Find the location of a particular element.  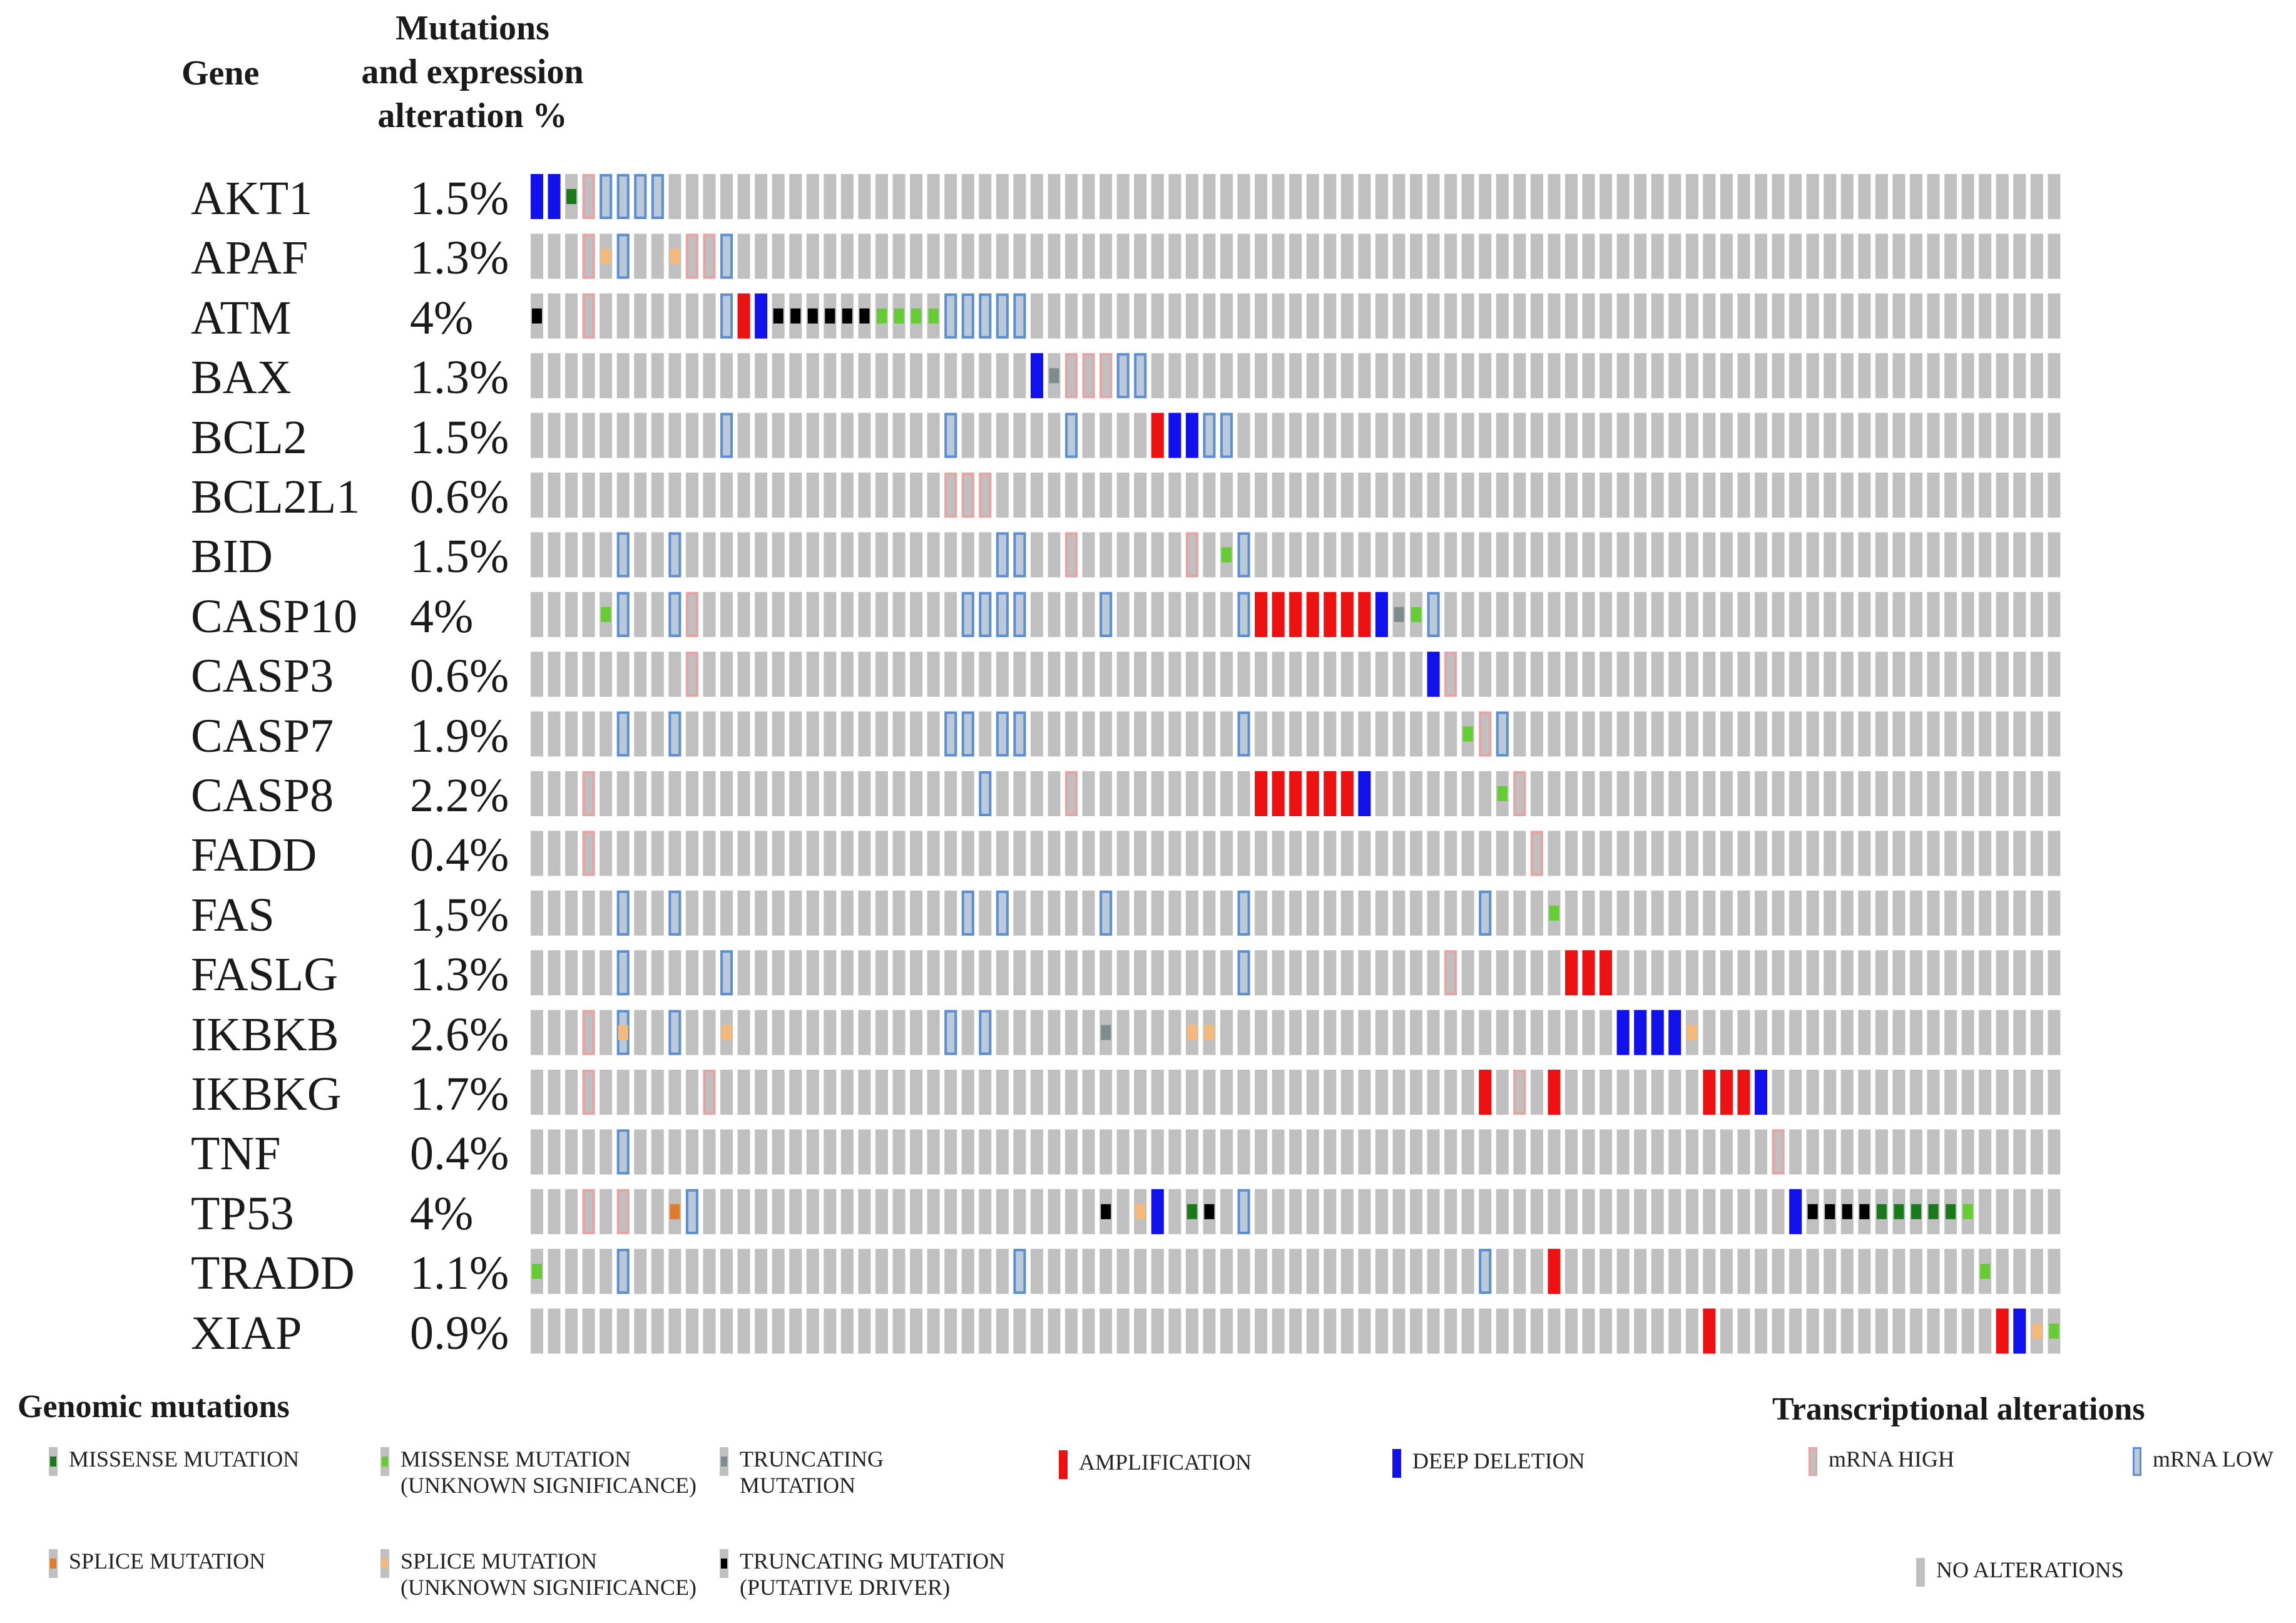

gene-label-ikbkb: IKBKB is located at coordinates (265, 1034).